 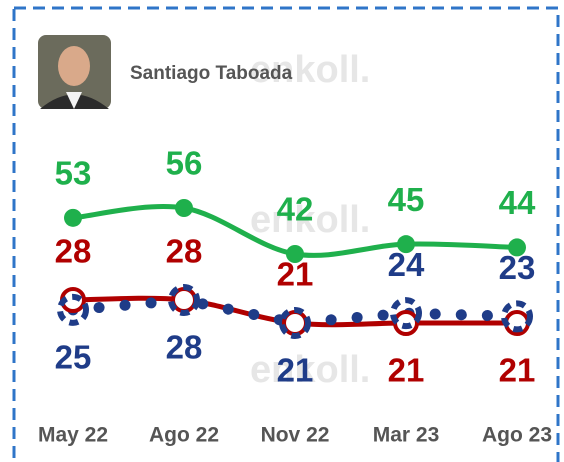 I want to click on chart-title: Santiago Taboada, so click(x=211, y=73).